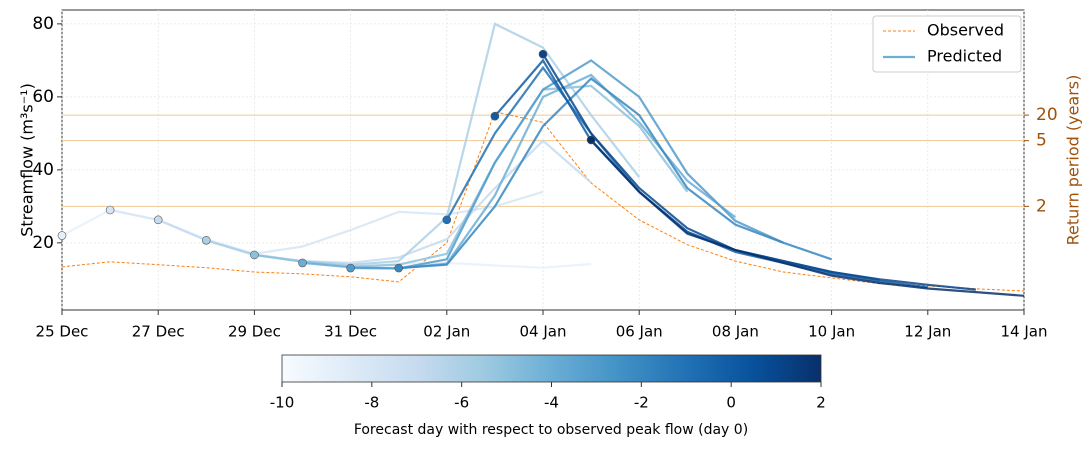  I want to click on y2-tick-label: 2, so click(1041, 206).